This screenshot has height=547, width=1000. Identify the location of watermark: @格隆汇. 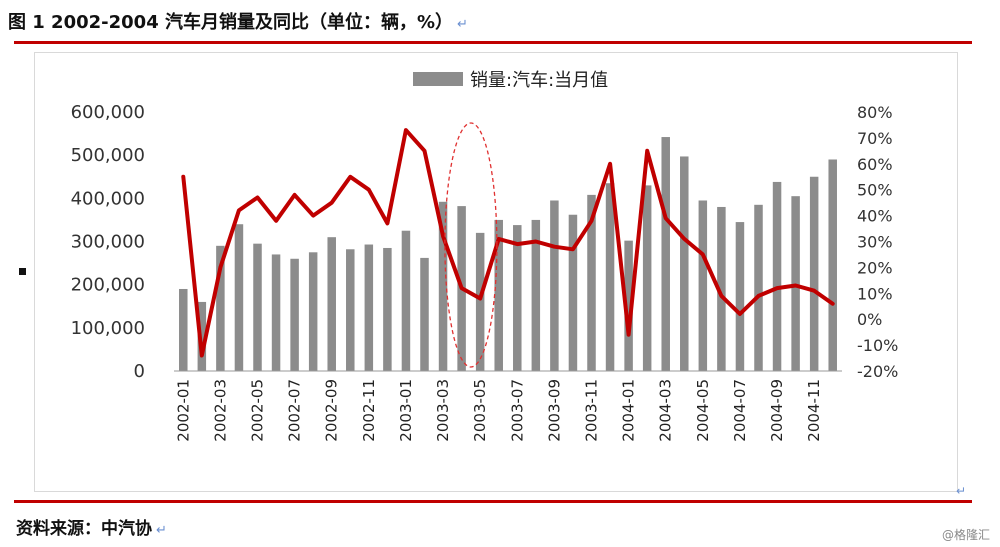
(965, 535).